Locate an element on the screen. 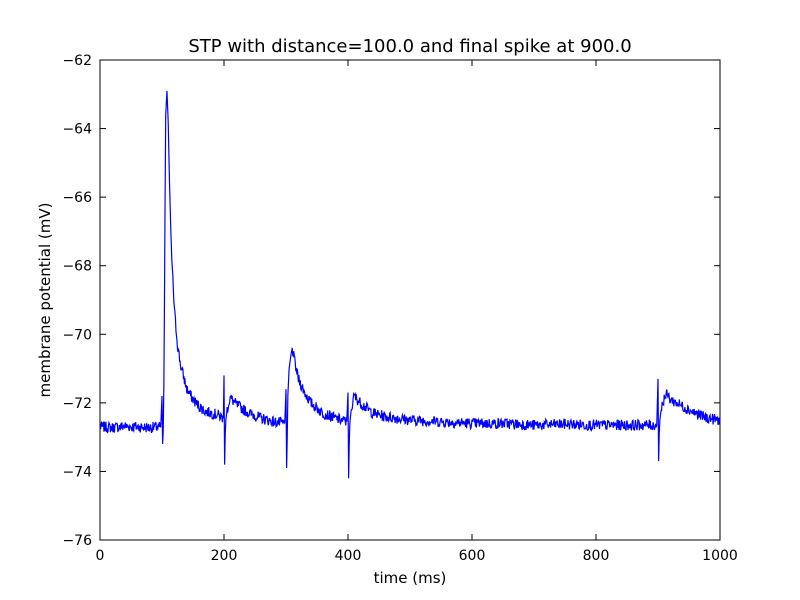 The height and width of the screenshot is (600, 800). x-tick-label: 0 is located at coordinates (100, 556).